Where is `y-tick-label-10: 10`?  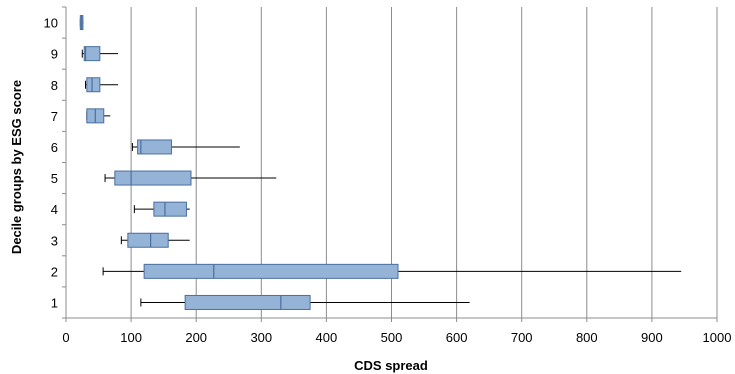
y-tick-label-10: 10 is located at coordinates (51, 23).